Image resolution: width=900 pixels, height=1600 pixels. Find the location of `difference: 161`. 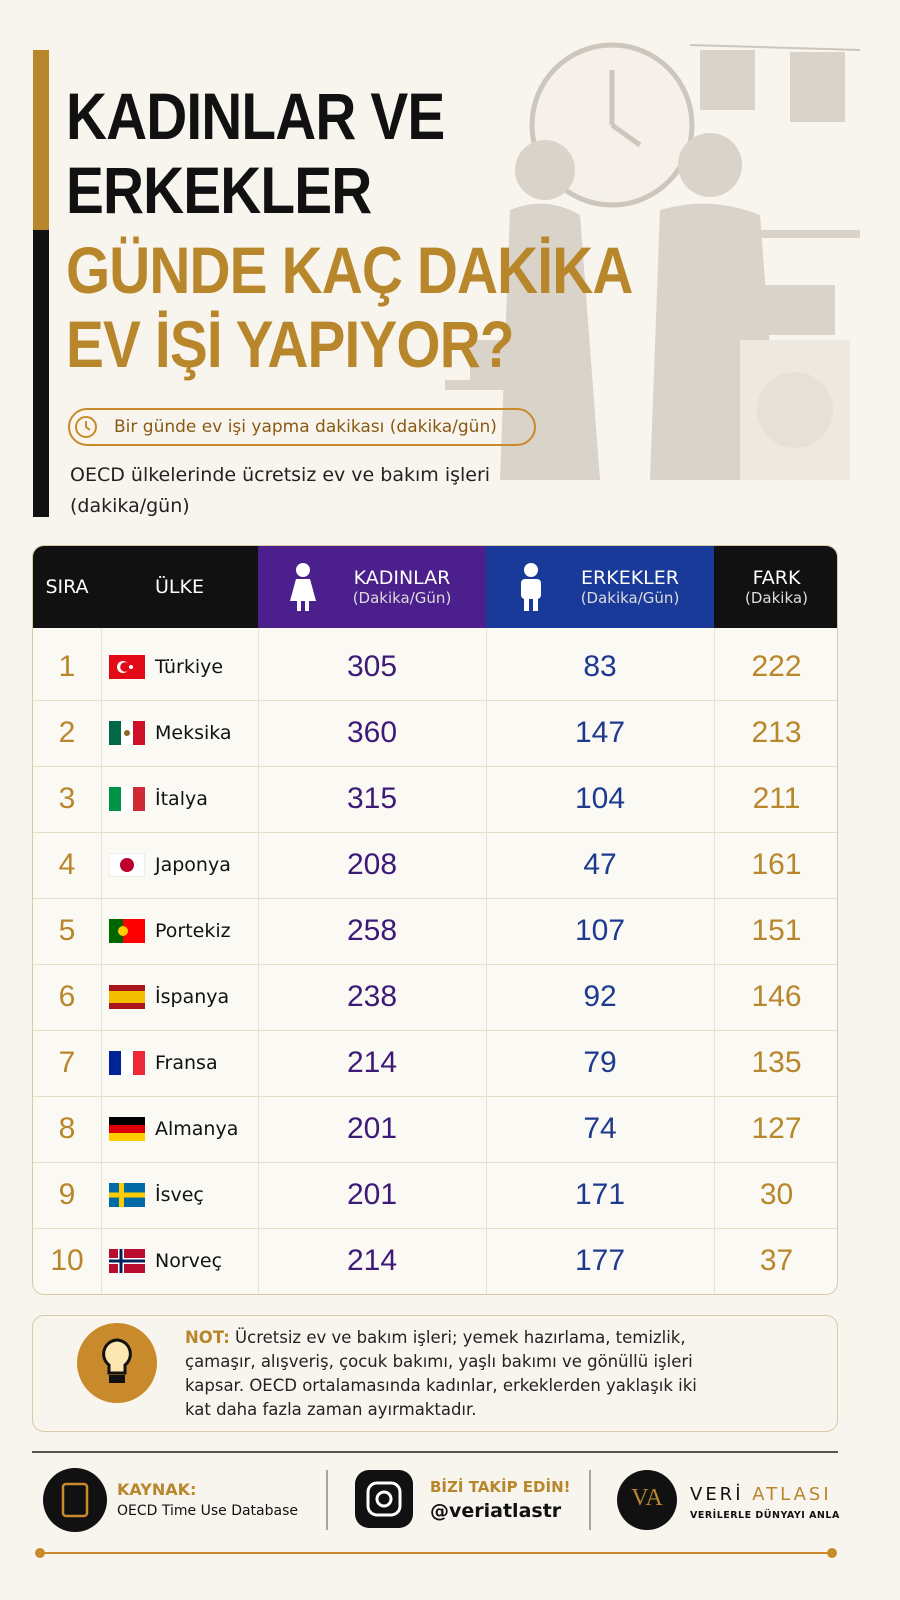

difference: 161 is located at coordinates (776, 864).